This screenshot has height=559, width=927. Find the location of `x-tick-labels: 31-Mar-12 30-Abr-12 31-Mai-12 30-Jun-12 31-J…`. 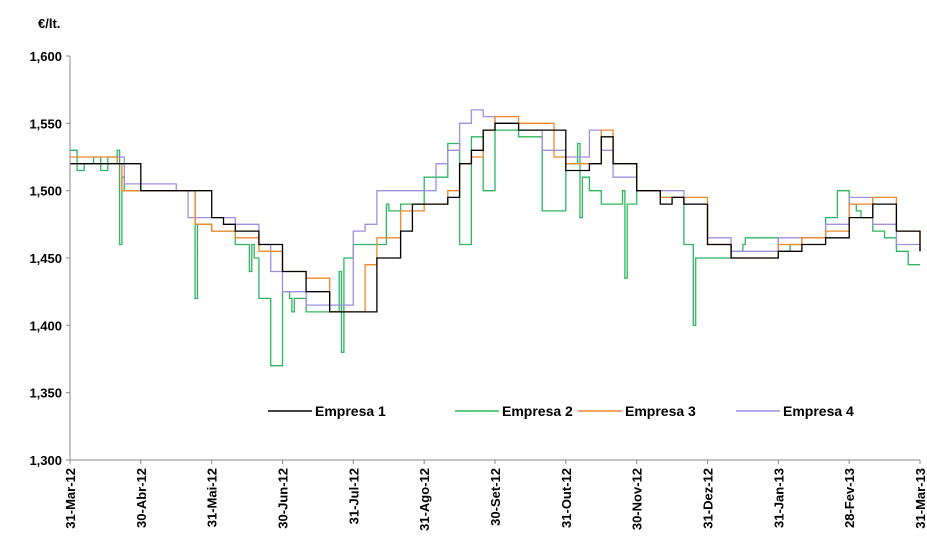

x-tick-labels: 31-Mar-12 30-Abr-12 31-Mai-12 30-Jun-12 31-J… is located at coordinates (495, 495).